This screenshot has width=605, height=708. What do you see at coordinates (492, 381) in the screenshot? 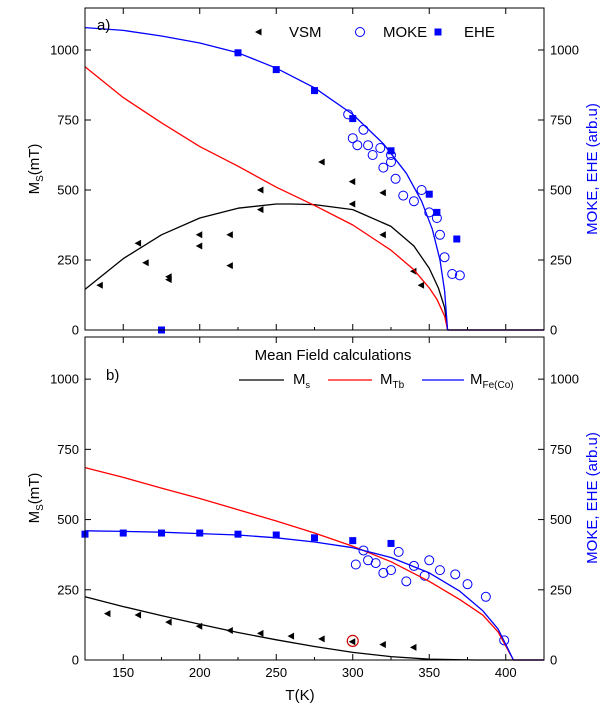
I see `legend-label-mfeco: MFe(Co)` at bounding box center [492, 381].